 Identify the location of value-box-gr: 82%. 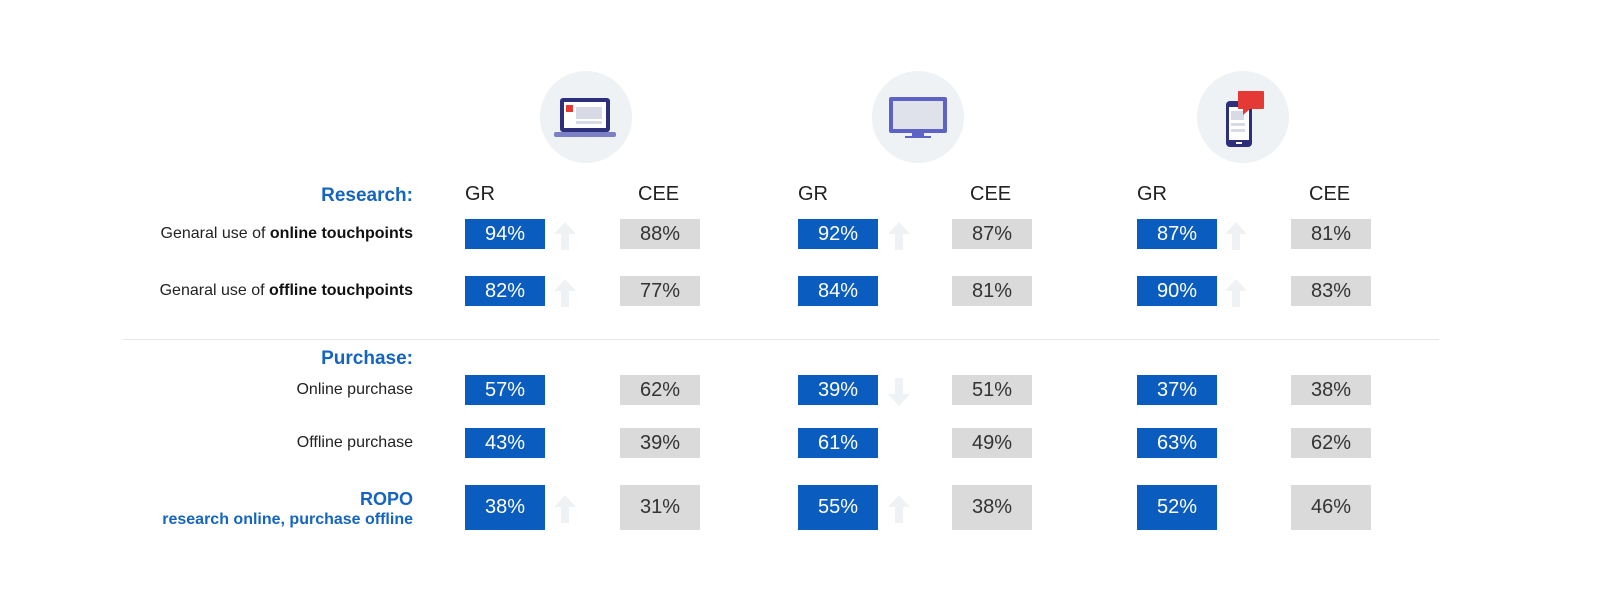
(505, 291).